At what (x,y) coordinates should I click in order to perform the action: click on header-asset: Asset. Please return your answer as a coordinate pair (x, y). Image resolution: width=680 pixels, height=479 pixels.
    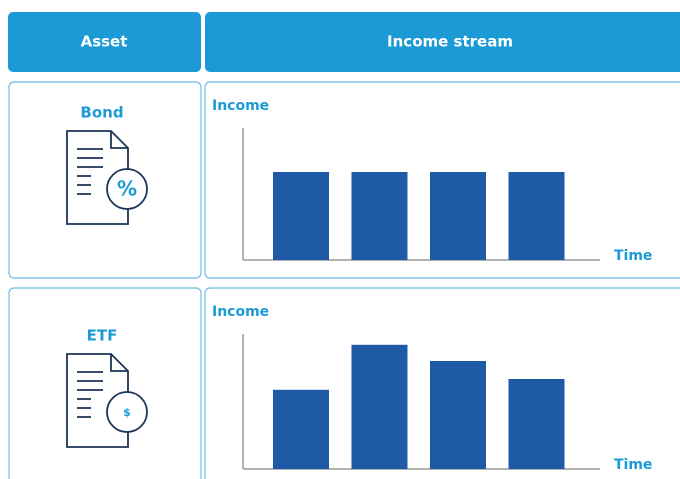
    Looking at the image, I should click on (104, 42).